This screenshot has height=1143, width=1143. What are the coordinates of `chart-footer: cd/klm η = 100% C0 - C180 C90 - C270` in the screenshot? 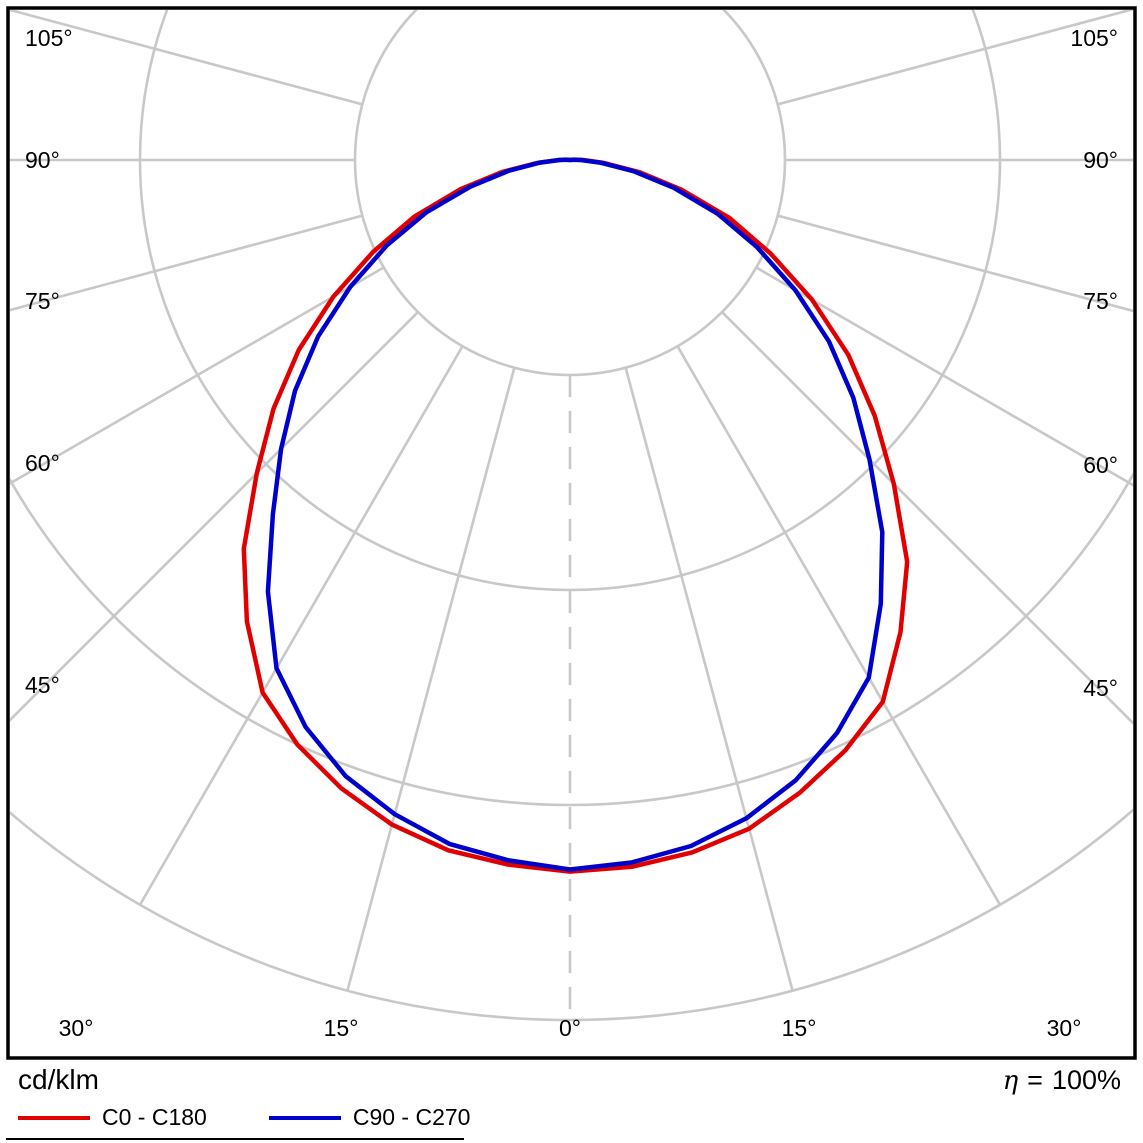 It's located at (571, 1102).